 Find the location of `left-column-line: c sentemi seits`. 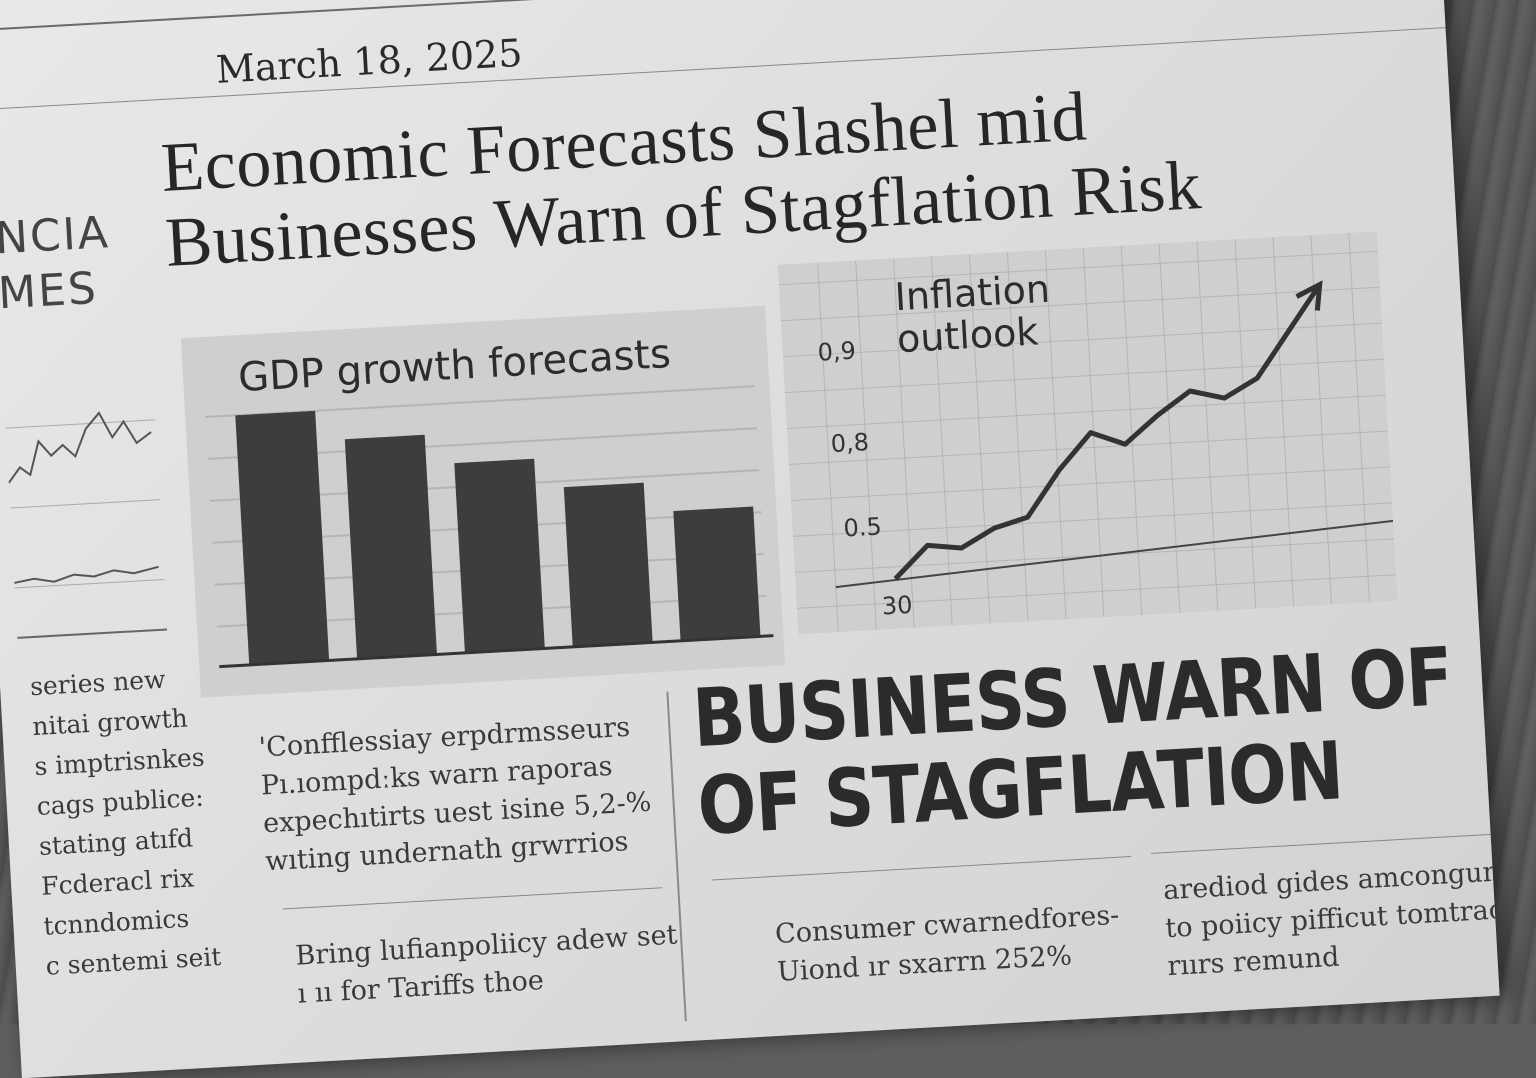

left-column-line: c sentemi seits is located at coordinates (133, 961).